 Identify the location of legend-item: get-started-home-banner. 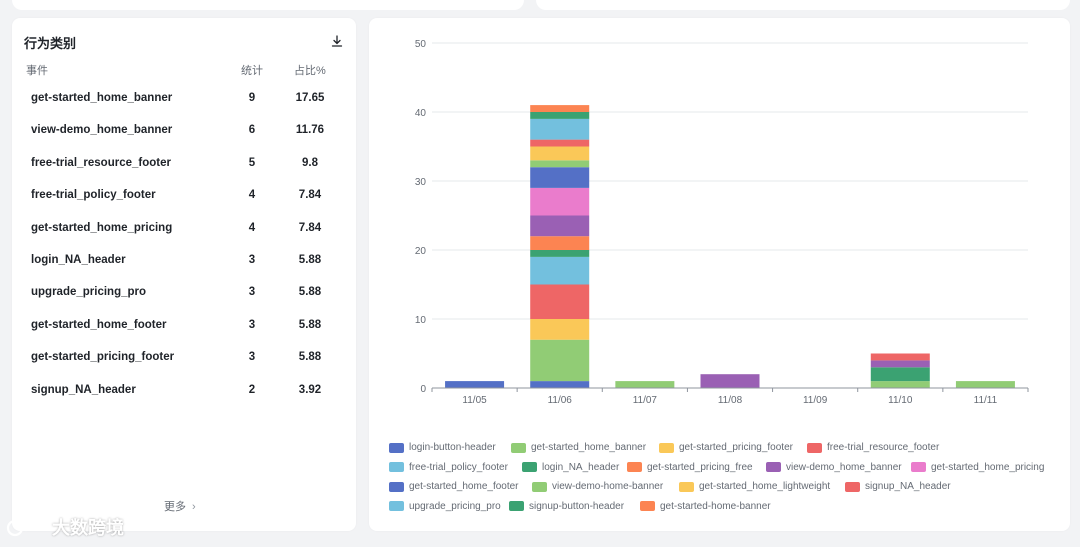
(705, 506).